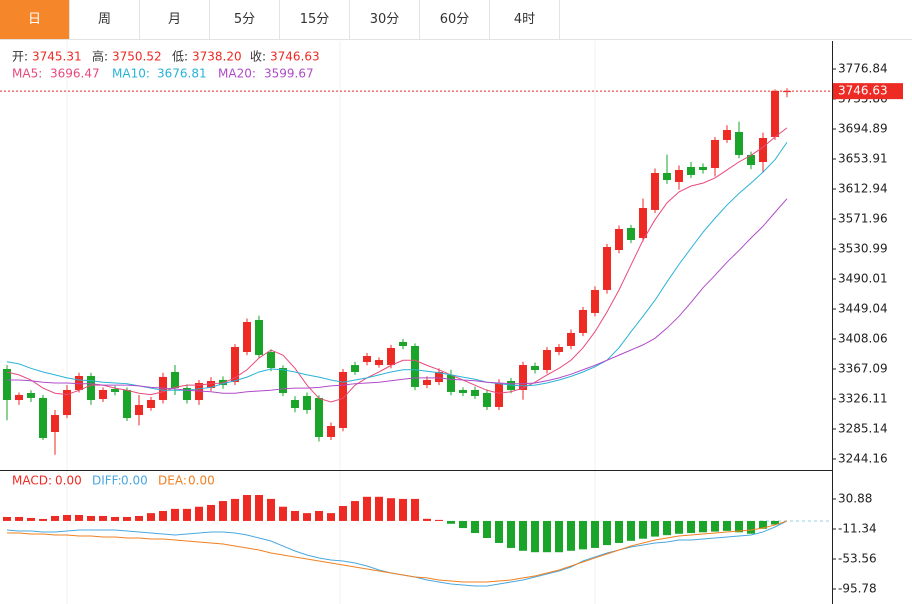  Describe the element at coordinates (455, 19) in the screenshot. I see `tab: 60分` at that location.